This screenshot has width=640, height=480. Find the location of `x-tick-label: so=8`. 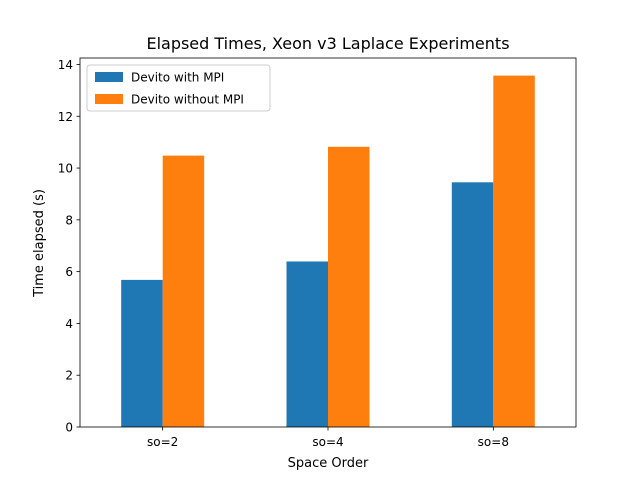

x-tick-label: so=8 is located at coordinates (493, 442).